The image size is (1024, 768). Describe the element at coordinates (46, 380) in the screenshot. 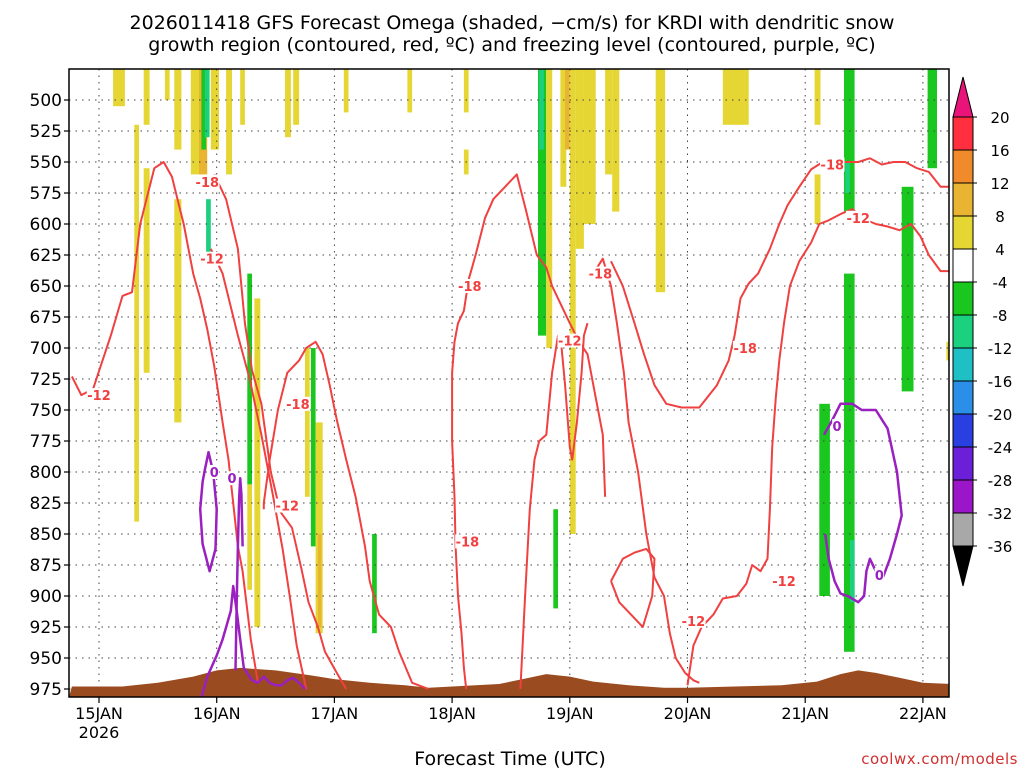

I see `y-tick-label: 725` at that location.